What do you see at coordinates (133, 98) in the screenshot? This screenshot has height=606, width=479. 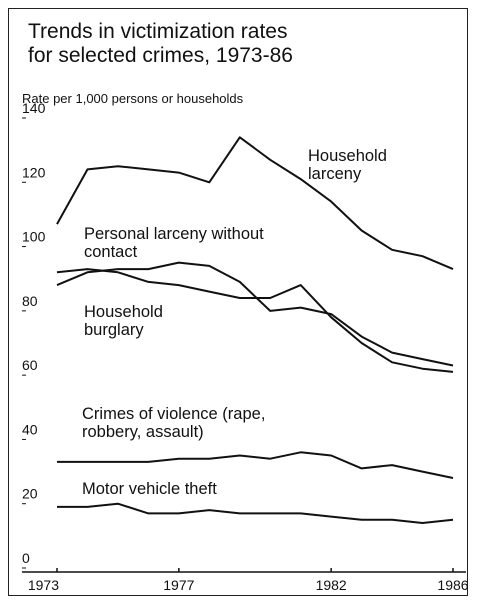 I see `y-axis-label: Rate per 1,000 persons or households` at bounding box center [133, 98].